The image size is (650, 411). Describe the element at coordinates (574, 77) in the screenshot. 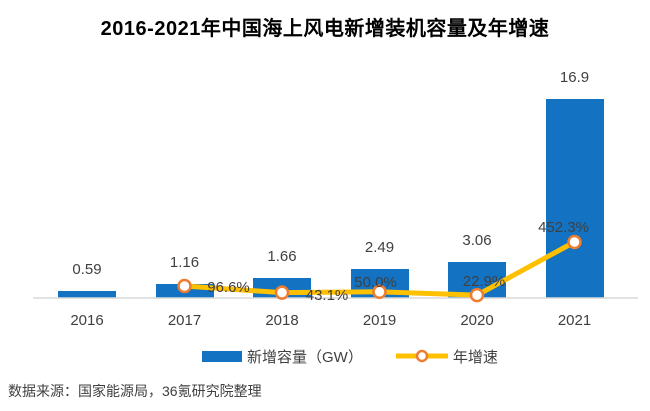

I see `bar-value-label-2021: 16.9` at that location.